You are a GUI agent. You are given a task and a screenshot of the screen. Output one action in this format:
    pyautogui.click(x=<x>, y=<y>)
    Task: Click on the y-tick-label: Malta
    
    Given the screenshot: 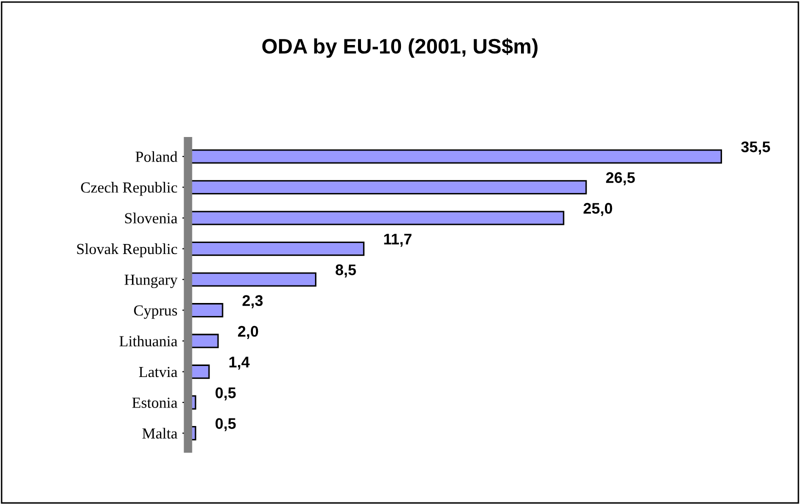 What is the action you would take?
    pyautogui.click(x=160, y=433)
    